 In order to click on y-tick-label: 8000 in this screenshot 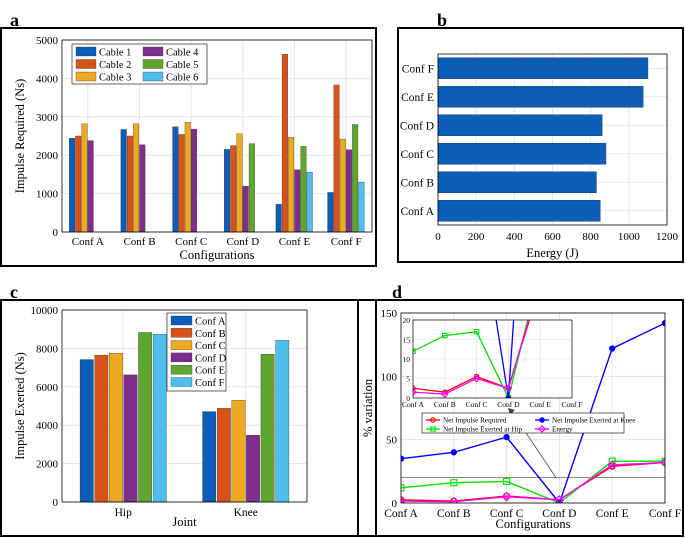, I will do `click(47, 349)`.